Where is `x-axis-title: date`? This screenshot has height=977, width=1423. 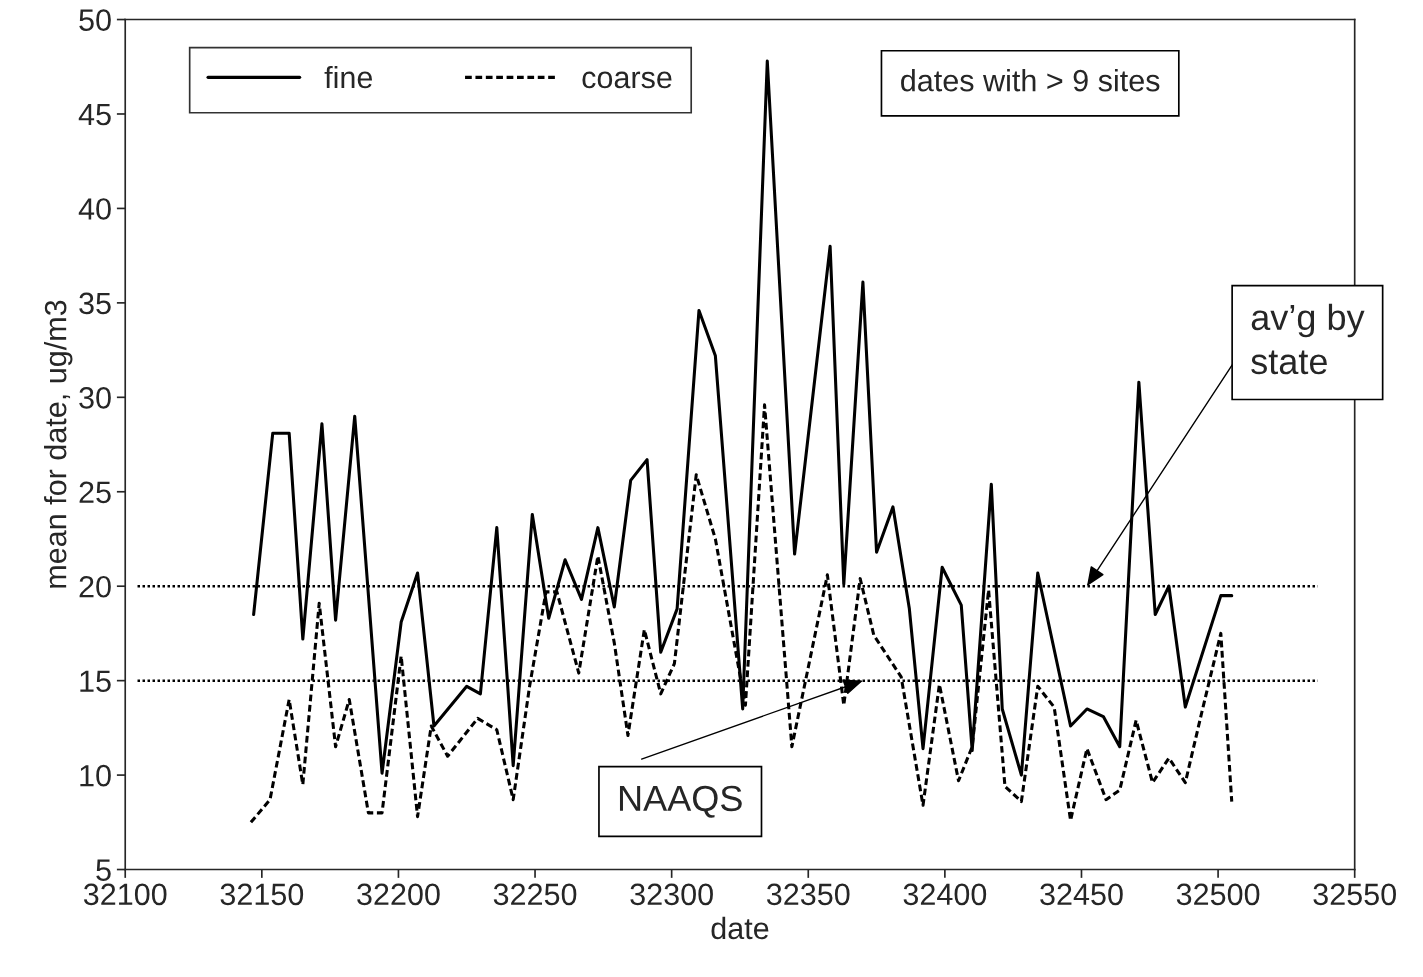
x-axis-title: date is located at coordinates (740, 928).